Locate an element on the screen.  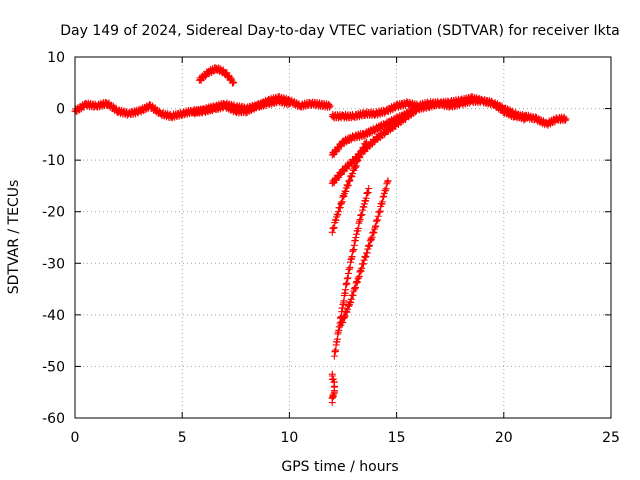
x-tick-label: 20 is located at coordinates (504, 438).